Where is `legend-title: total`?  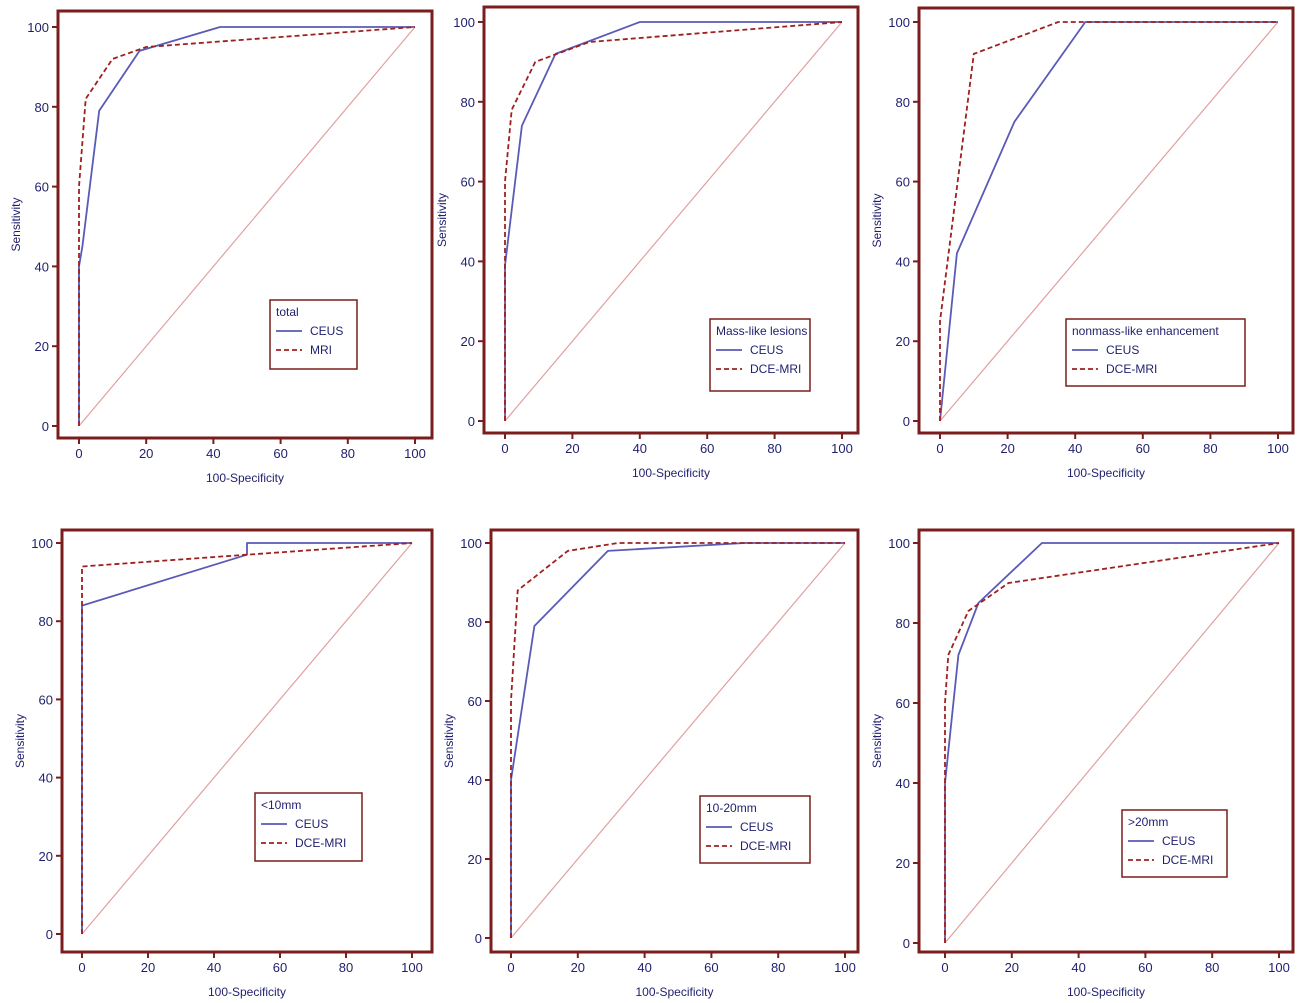 legend-title: total is located at coordinates (287, 312).